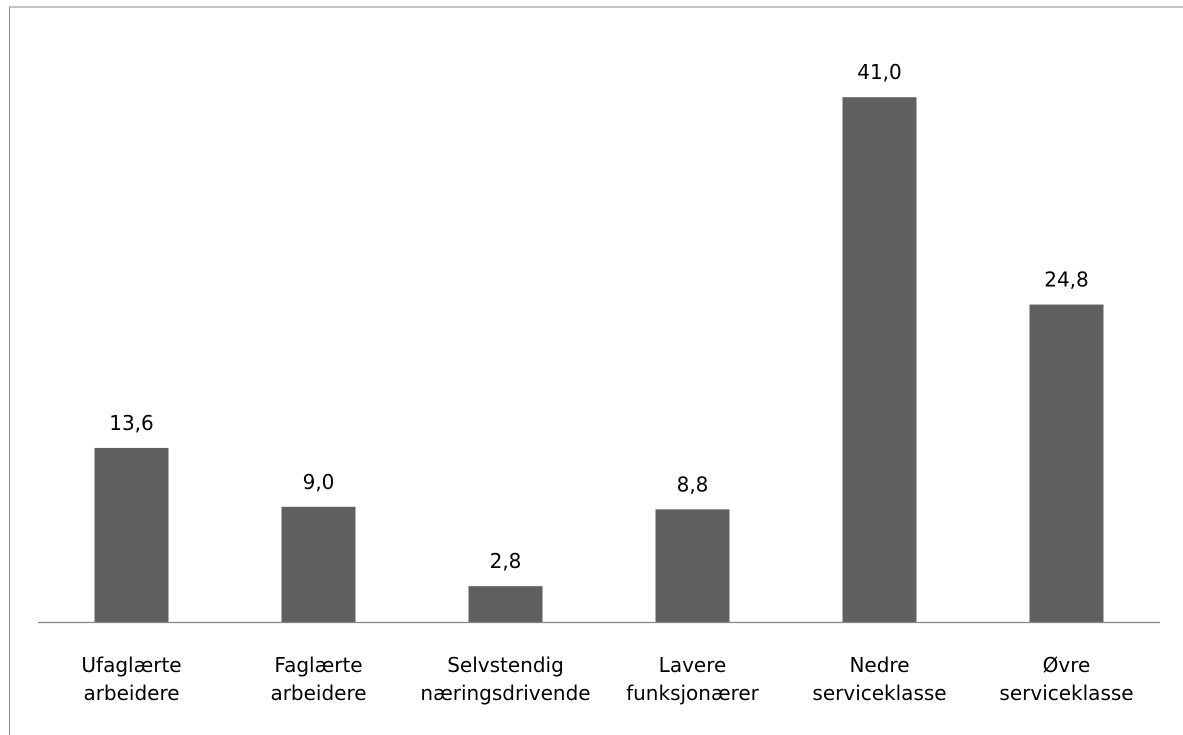  Describe the element at coordinates (1066, 679) in the screenshot. I see `category-label-6: Øvre serviceklasse` at that location.